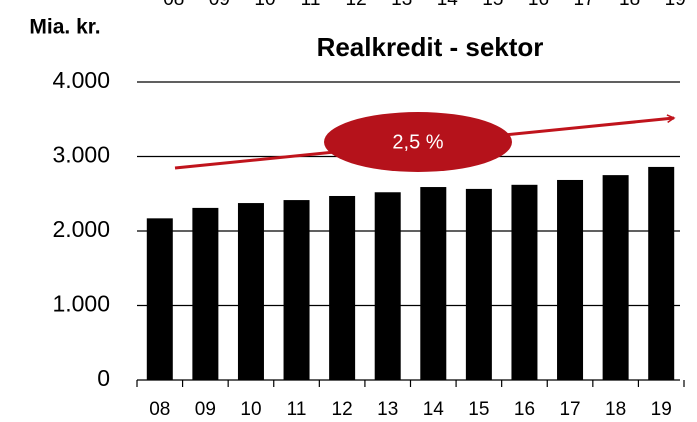  I want to click on y-tick-label: 0, so click(103, 378).